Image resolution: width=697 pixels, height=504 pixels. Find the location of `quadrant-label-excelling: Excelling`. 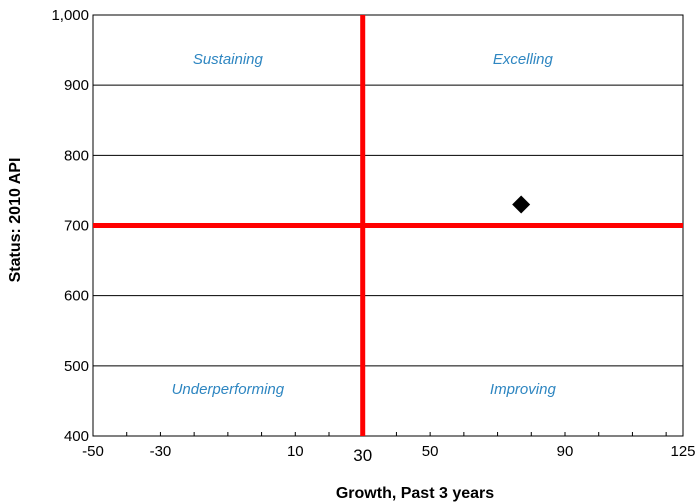

quadrant-label-excelling: Excelling is located at coordinates (523, 59).